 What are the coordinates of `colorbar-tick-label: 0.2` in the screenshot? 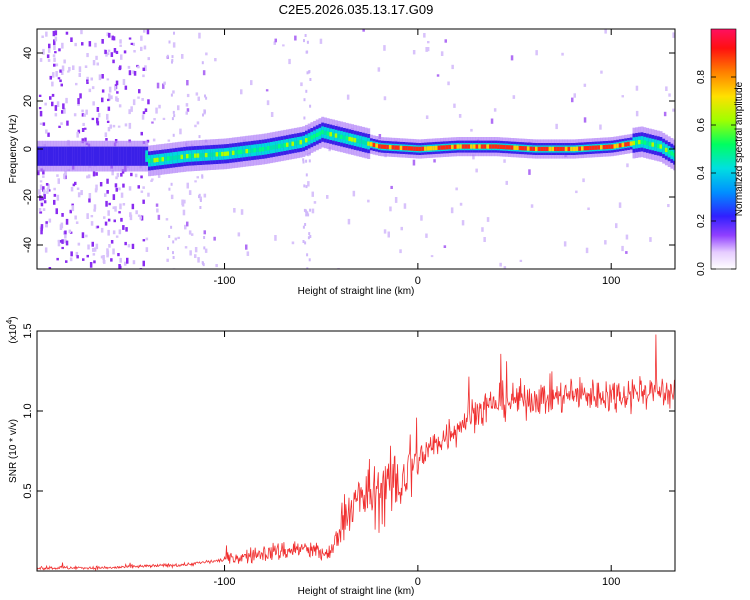 It's located at (701, 221).